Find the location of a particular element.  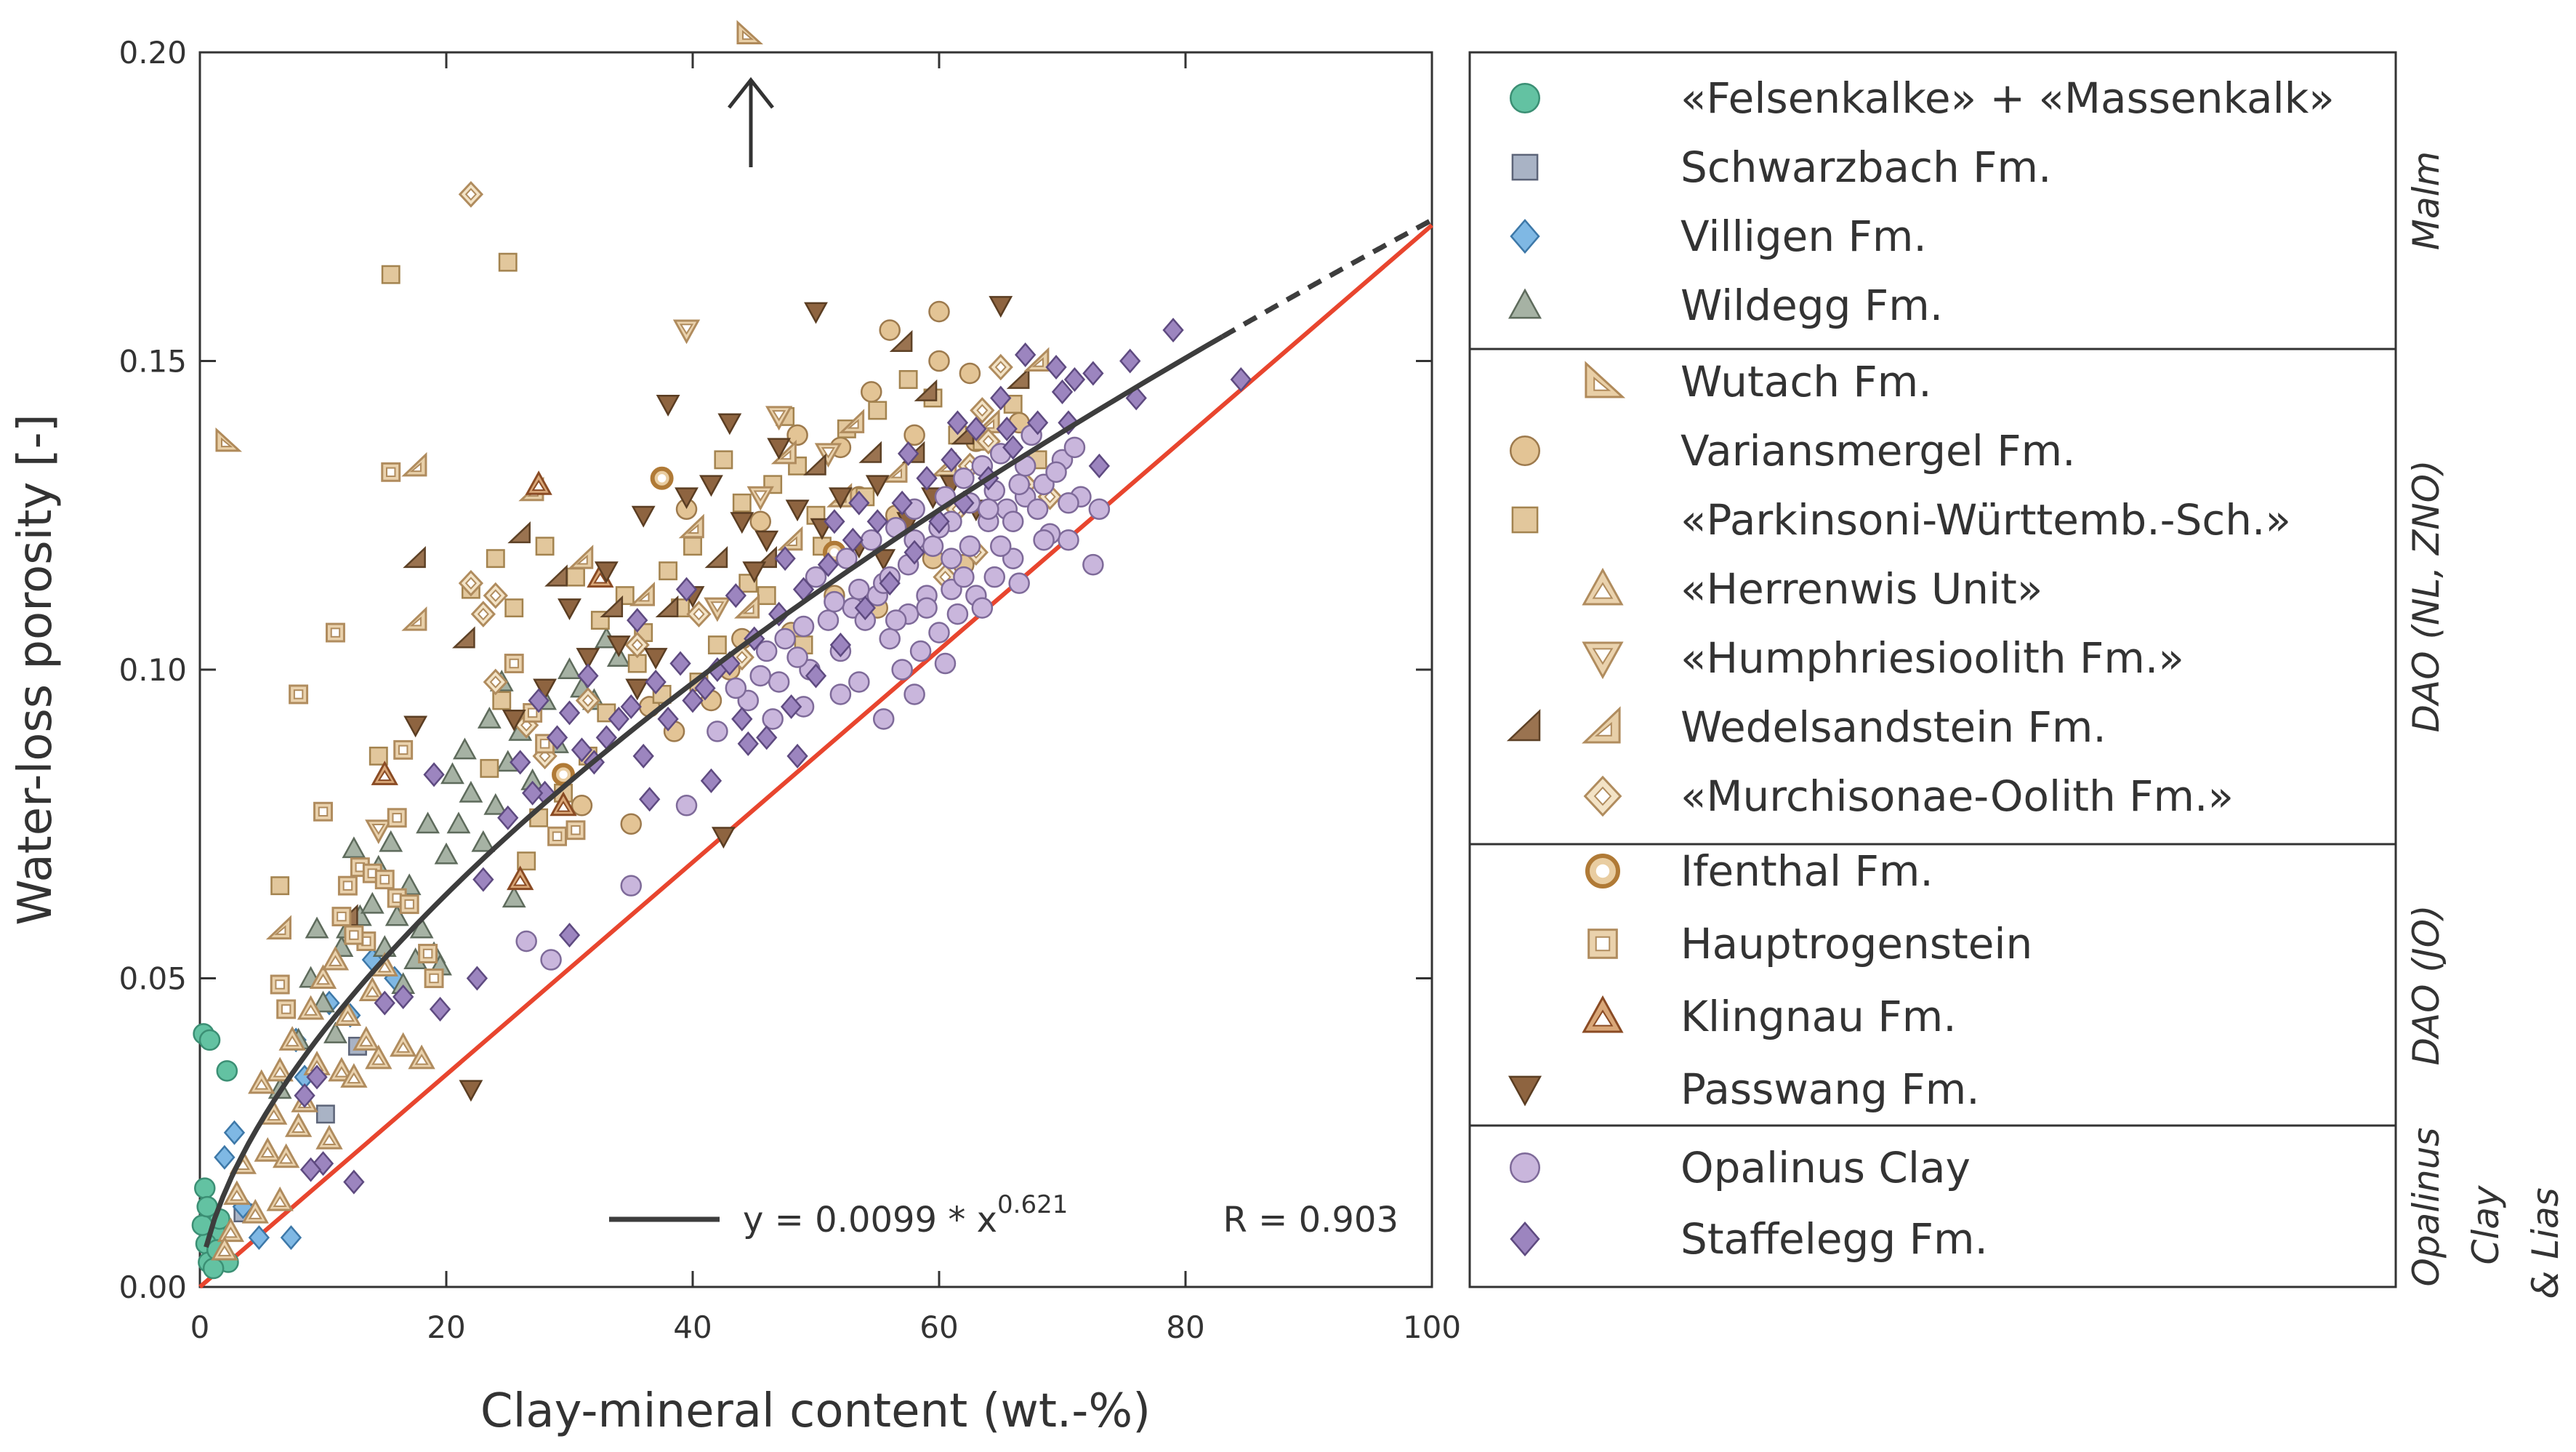

legend-entry: Staffelegg Fm. is located at coordinates (1749, 1239).